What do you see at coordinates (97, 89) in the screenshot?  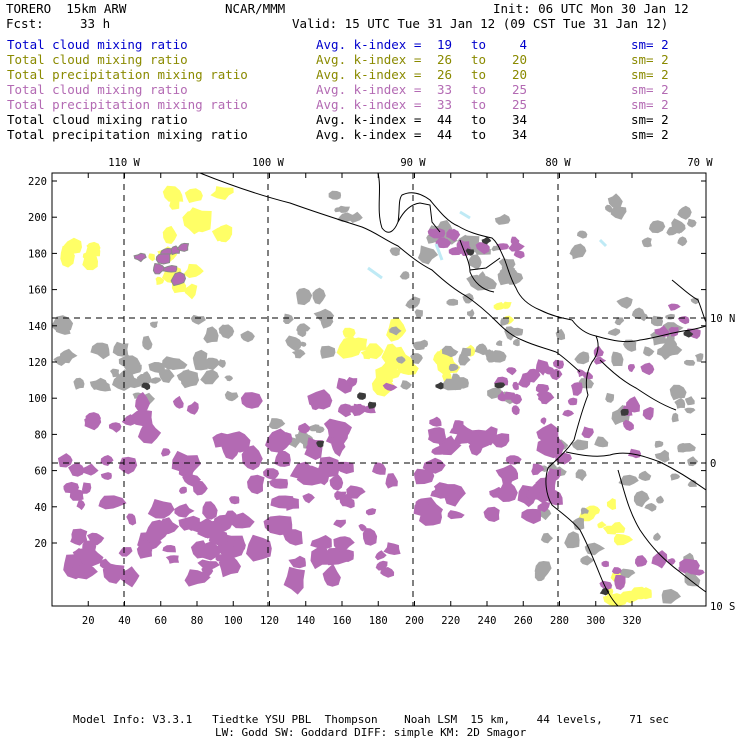 I see `legend-field: Total cloud mixing ratio` at bounding box center [97, 89].